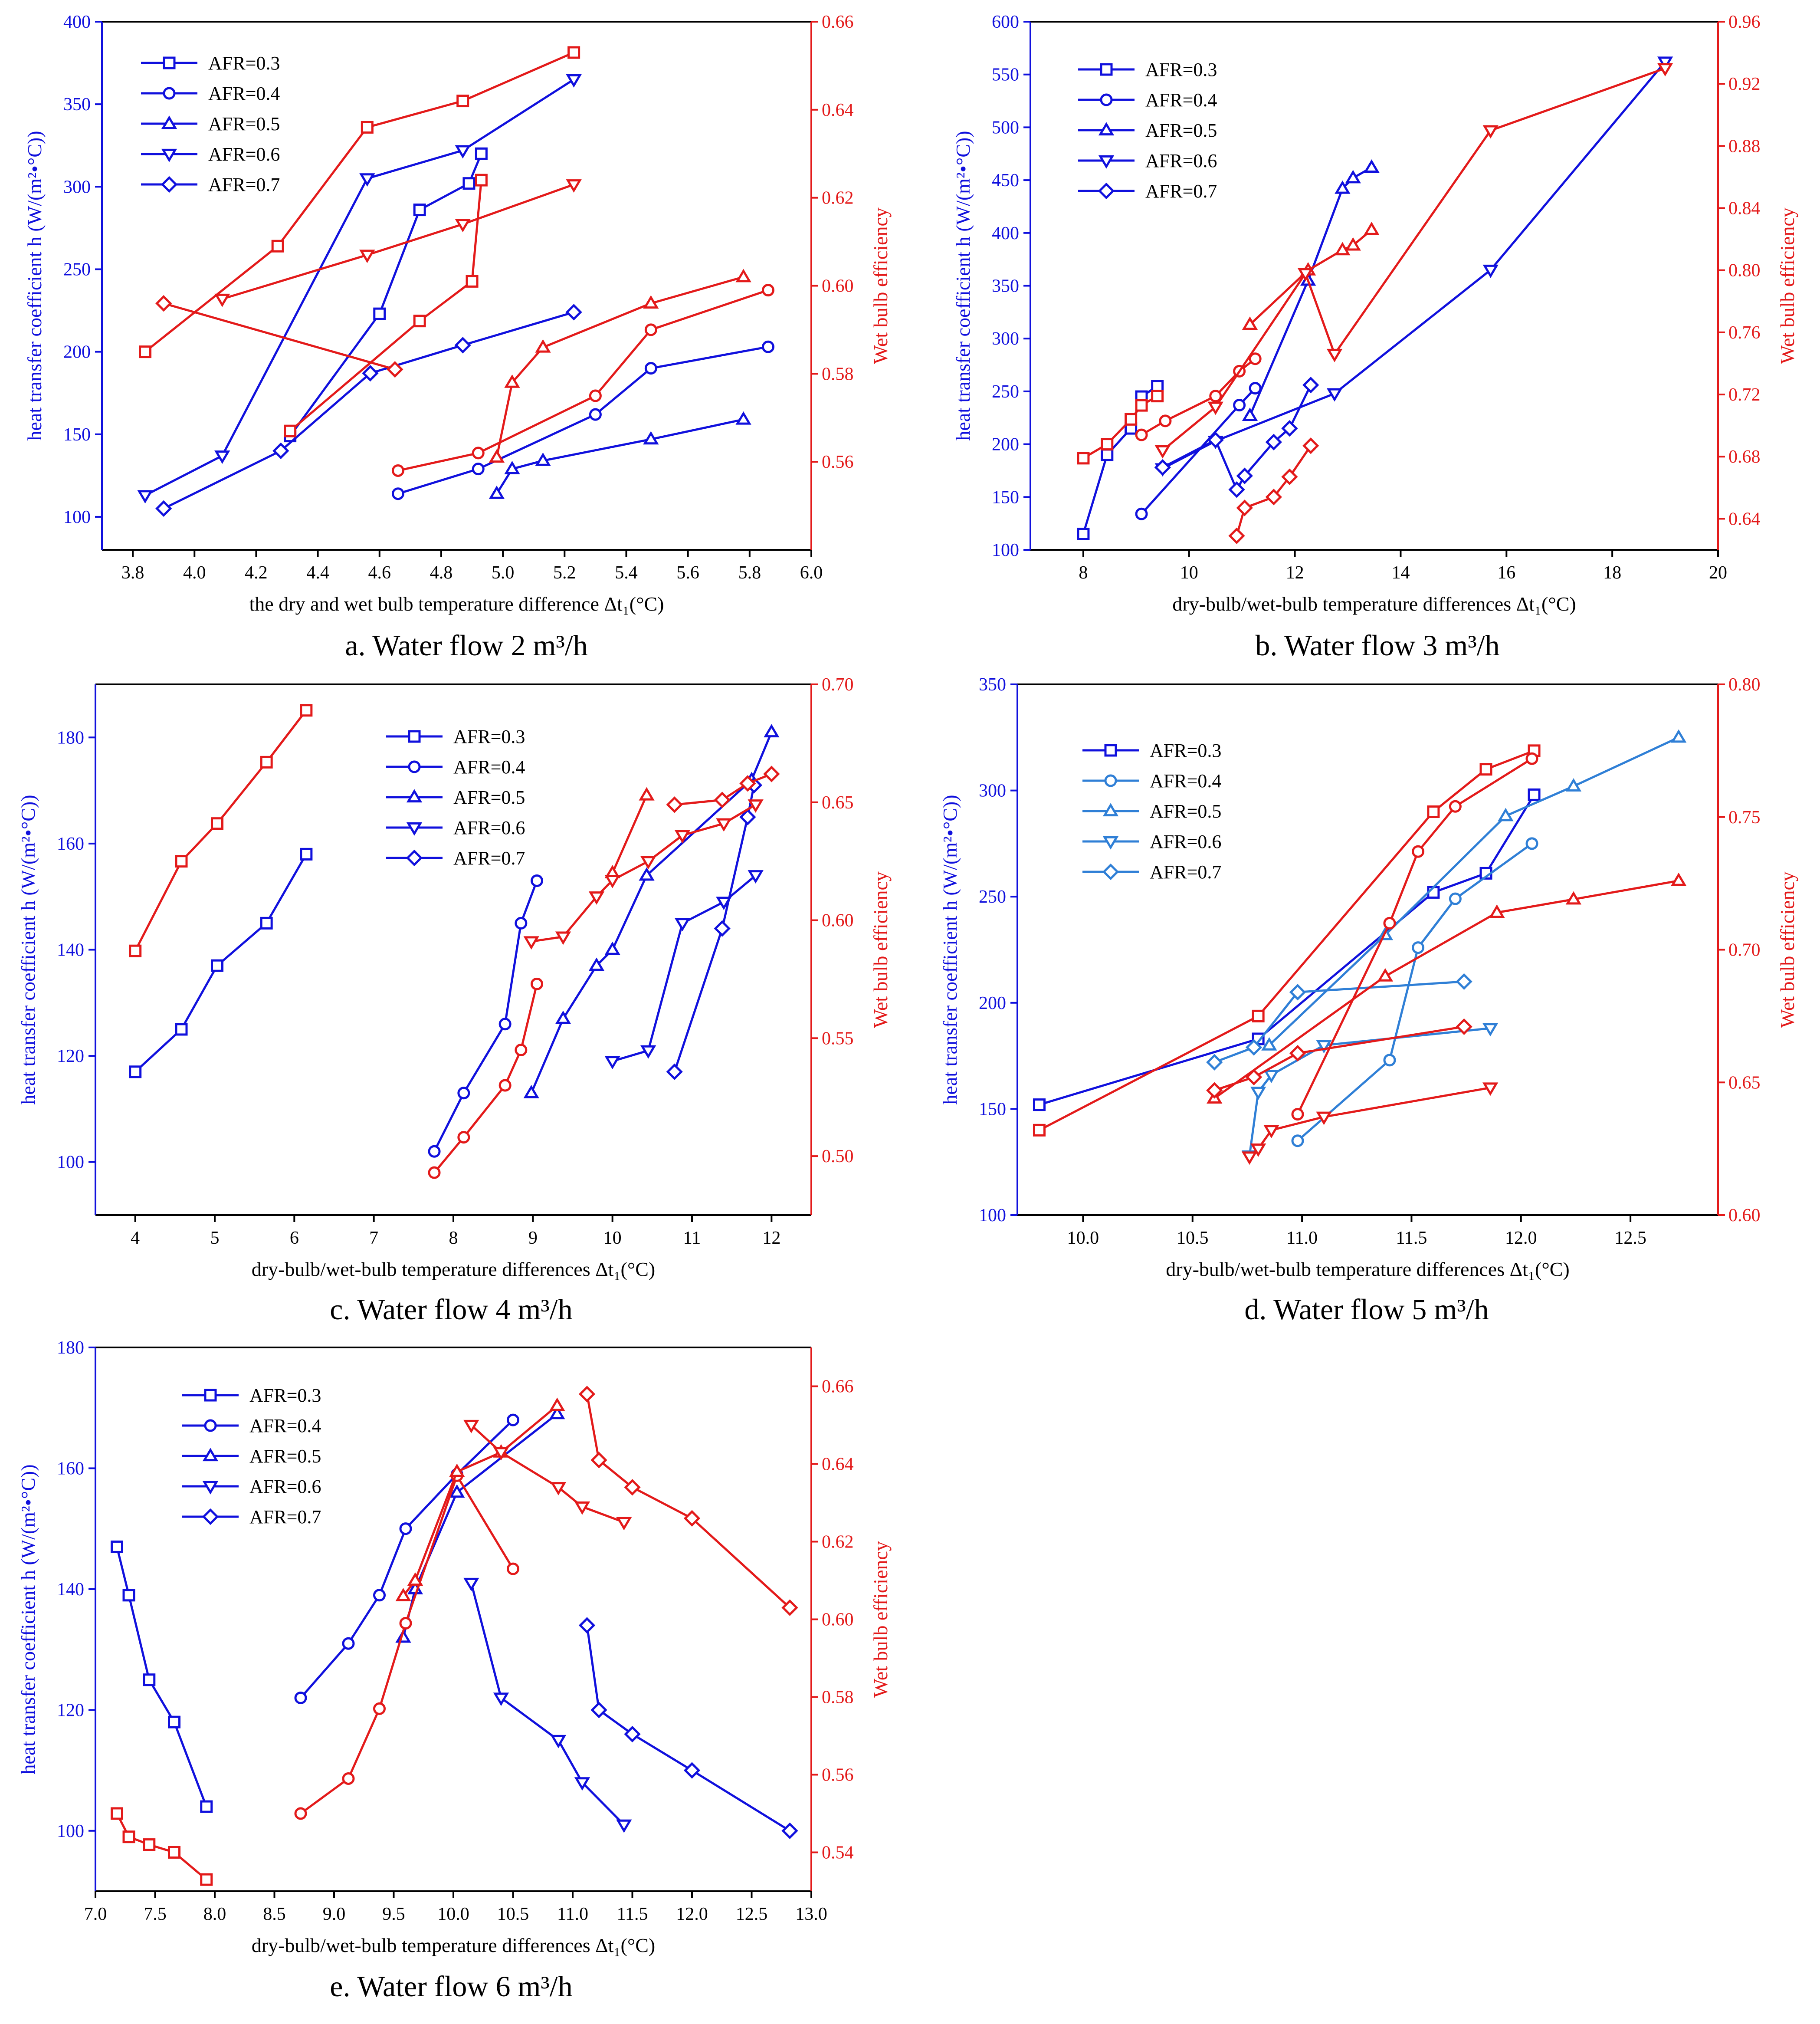 The width and height of the screenshot is (1820, 2024). What do you see at coordinates (455, 797) in the screenshot?
I see `legend: AFR=0.3 AFR=0.4 AFR=0.5 AFR=0.6 AFR=0.7` at bounding box center [455, 797].